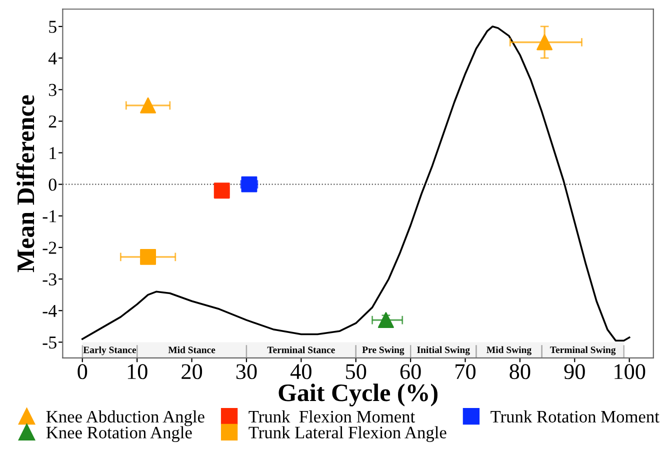 The image size is (660, 456). I want to click on y-tick-label: -3, so click(49, 279).